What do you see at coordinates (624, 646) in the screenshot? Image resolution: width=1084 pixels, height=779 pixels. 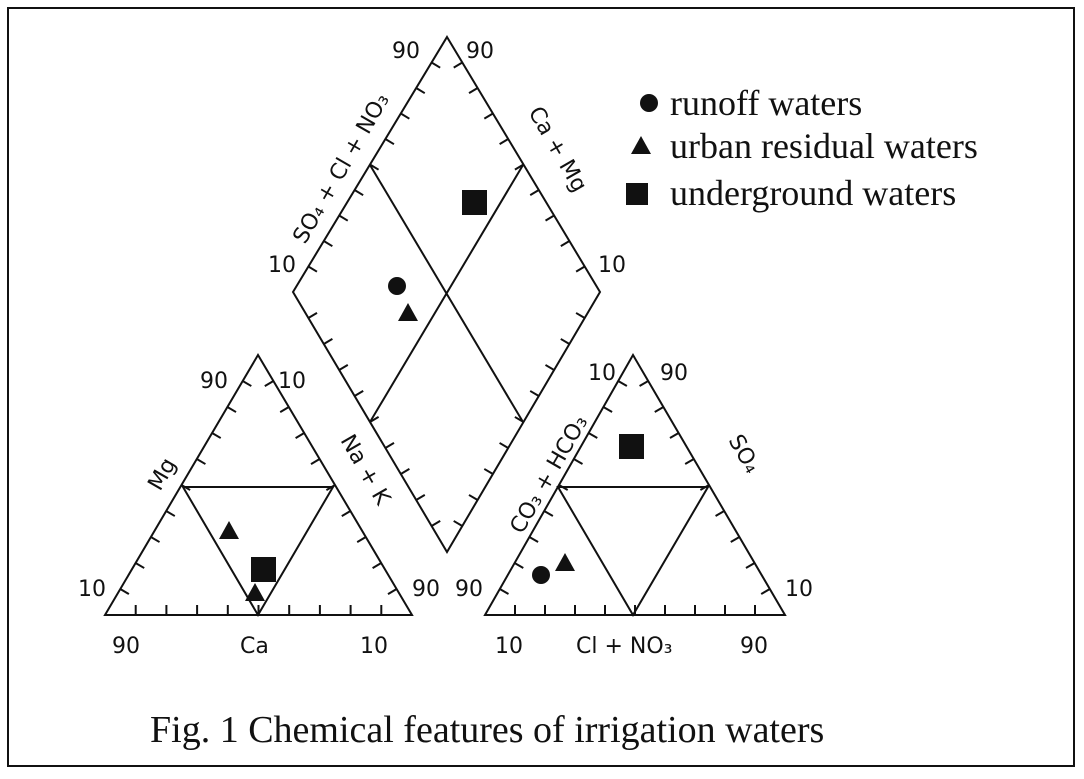 I see `axis-label: Cl + NO₃` at bounding box center [624, 646].